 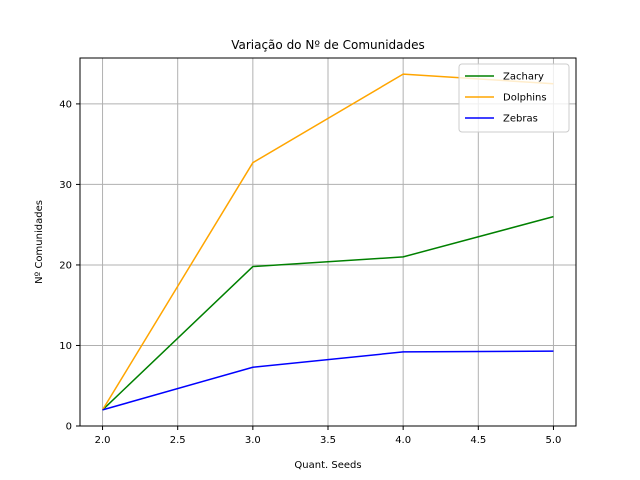 What do you see at coordinates (523, 77) in the screenshot?
I see `legend-label-zachary: Zachary` at bounding box center [523, 77].